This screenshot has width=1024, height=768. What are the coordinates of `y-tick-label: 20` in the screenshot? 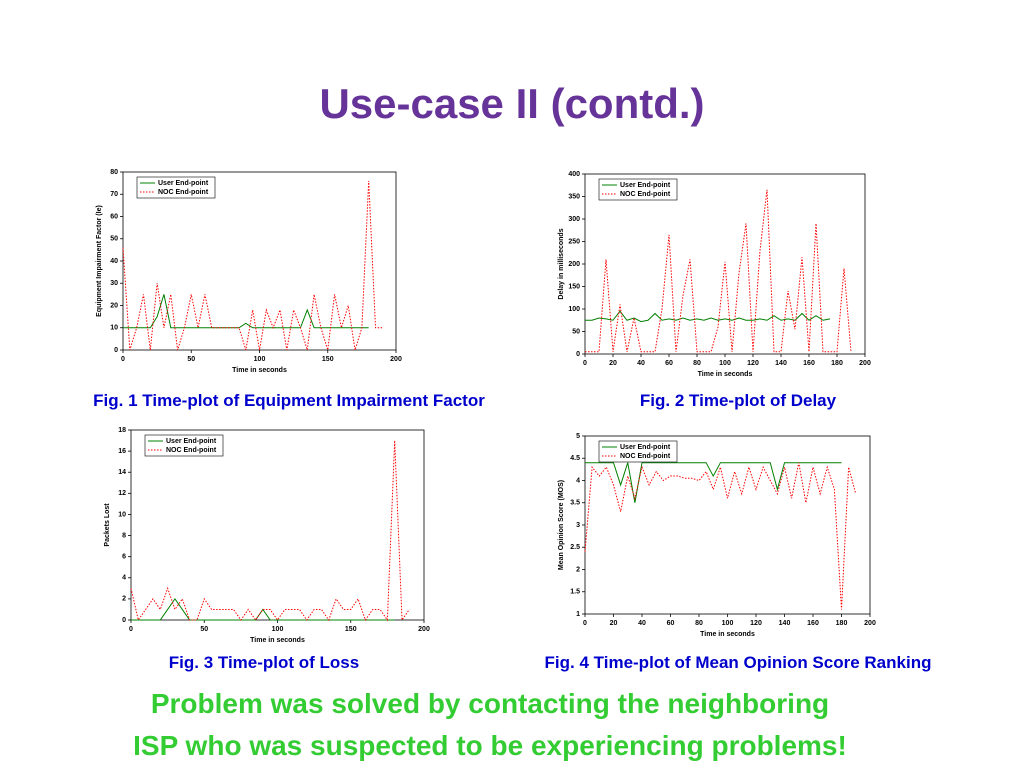 It's located at (114, 305).